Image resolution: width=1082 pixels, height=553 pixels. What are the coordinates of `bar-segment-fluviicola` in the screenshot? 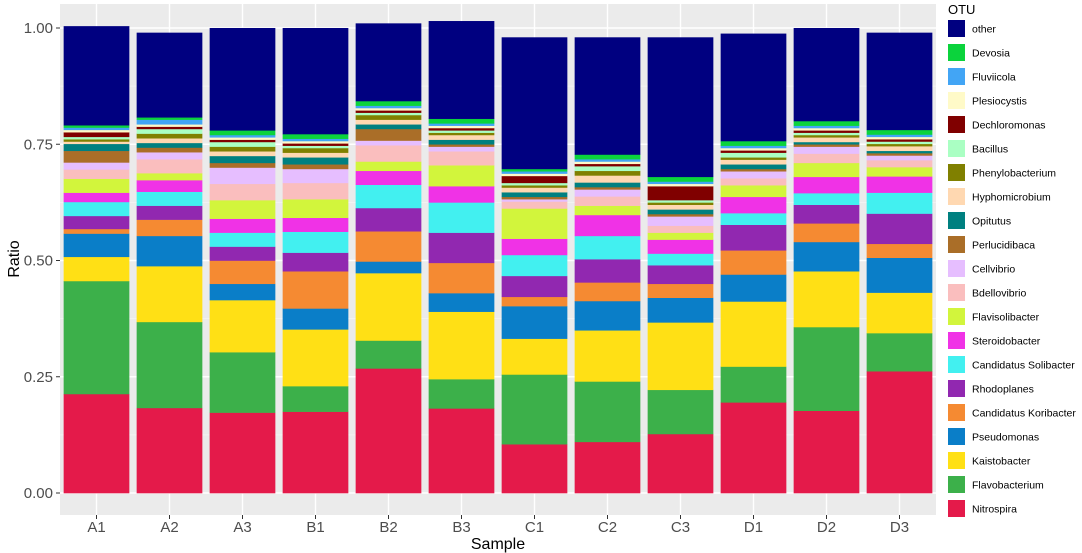 It's located at (680, 183).